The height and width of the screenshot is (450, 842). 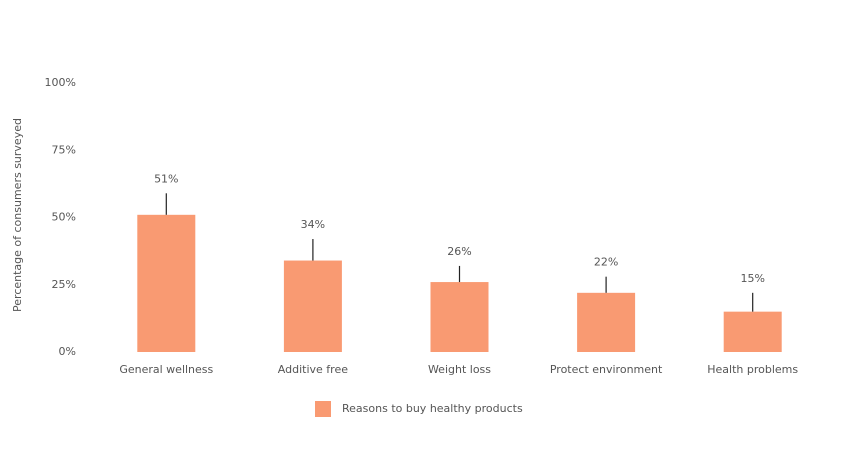 What do you see at coordinates (64, 284) in the screenshot?
I see `y-tick-label: 25%` at bounding box center [64, 284].